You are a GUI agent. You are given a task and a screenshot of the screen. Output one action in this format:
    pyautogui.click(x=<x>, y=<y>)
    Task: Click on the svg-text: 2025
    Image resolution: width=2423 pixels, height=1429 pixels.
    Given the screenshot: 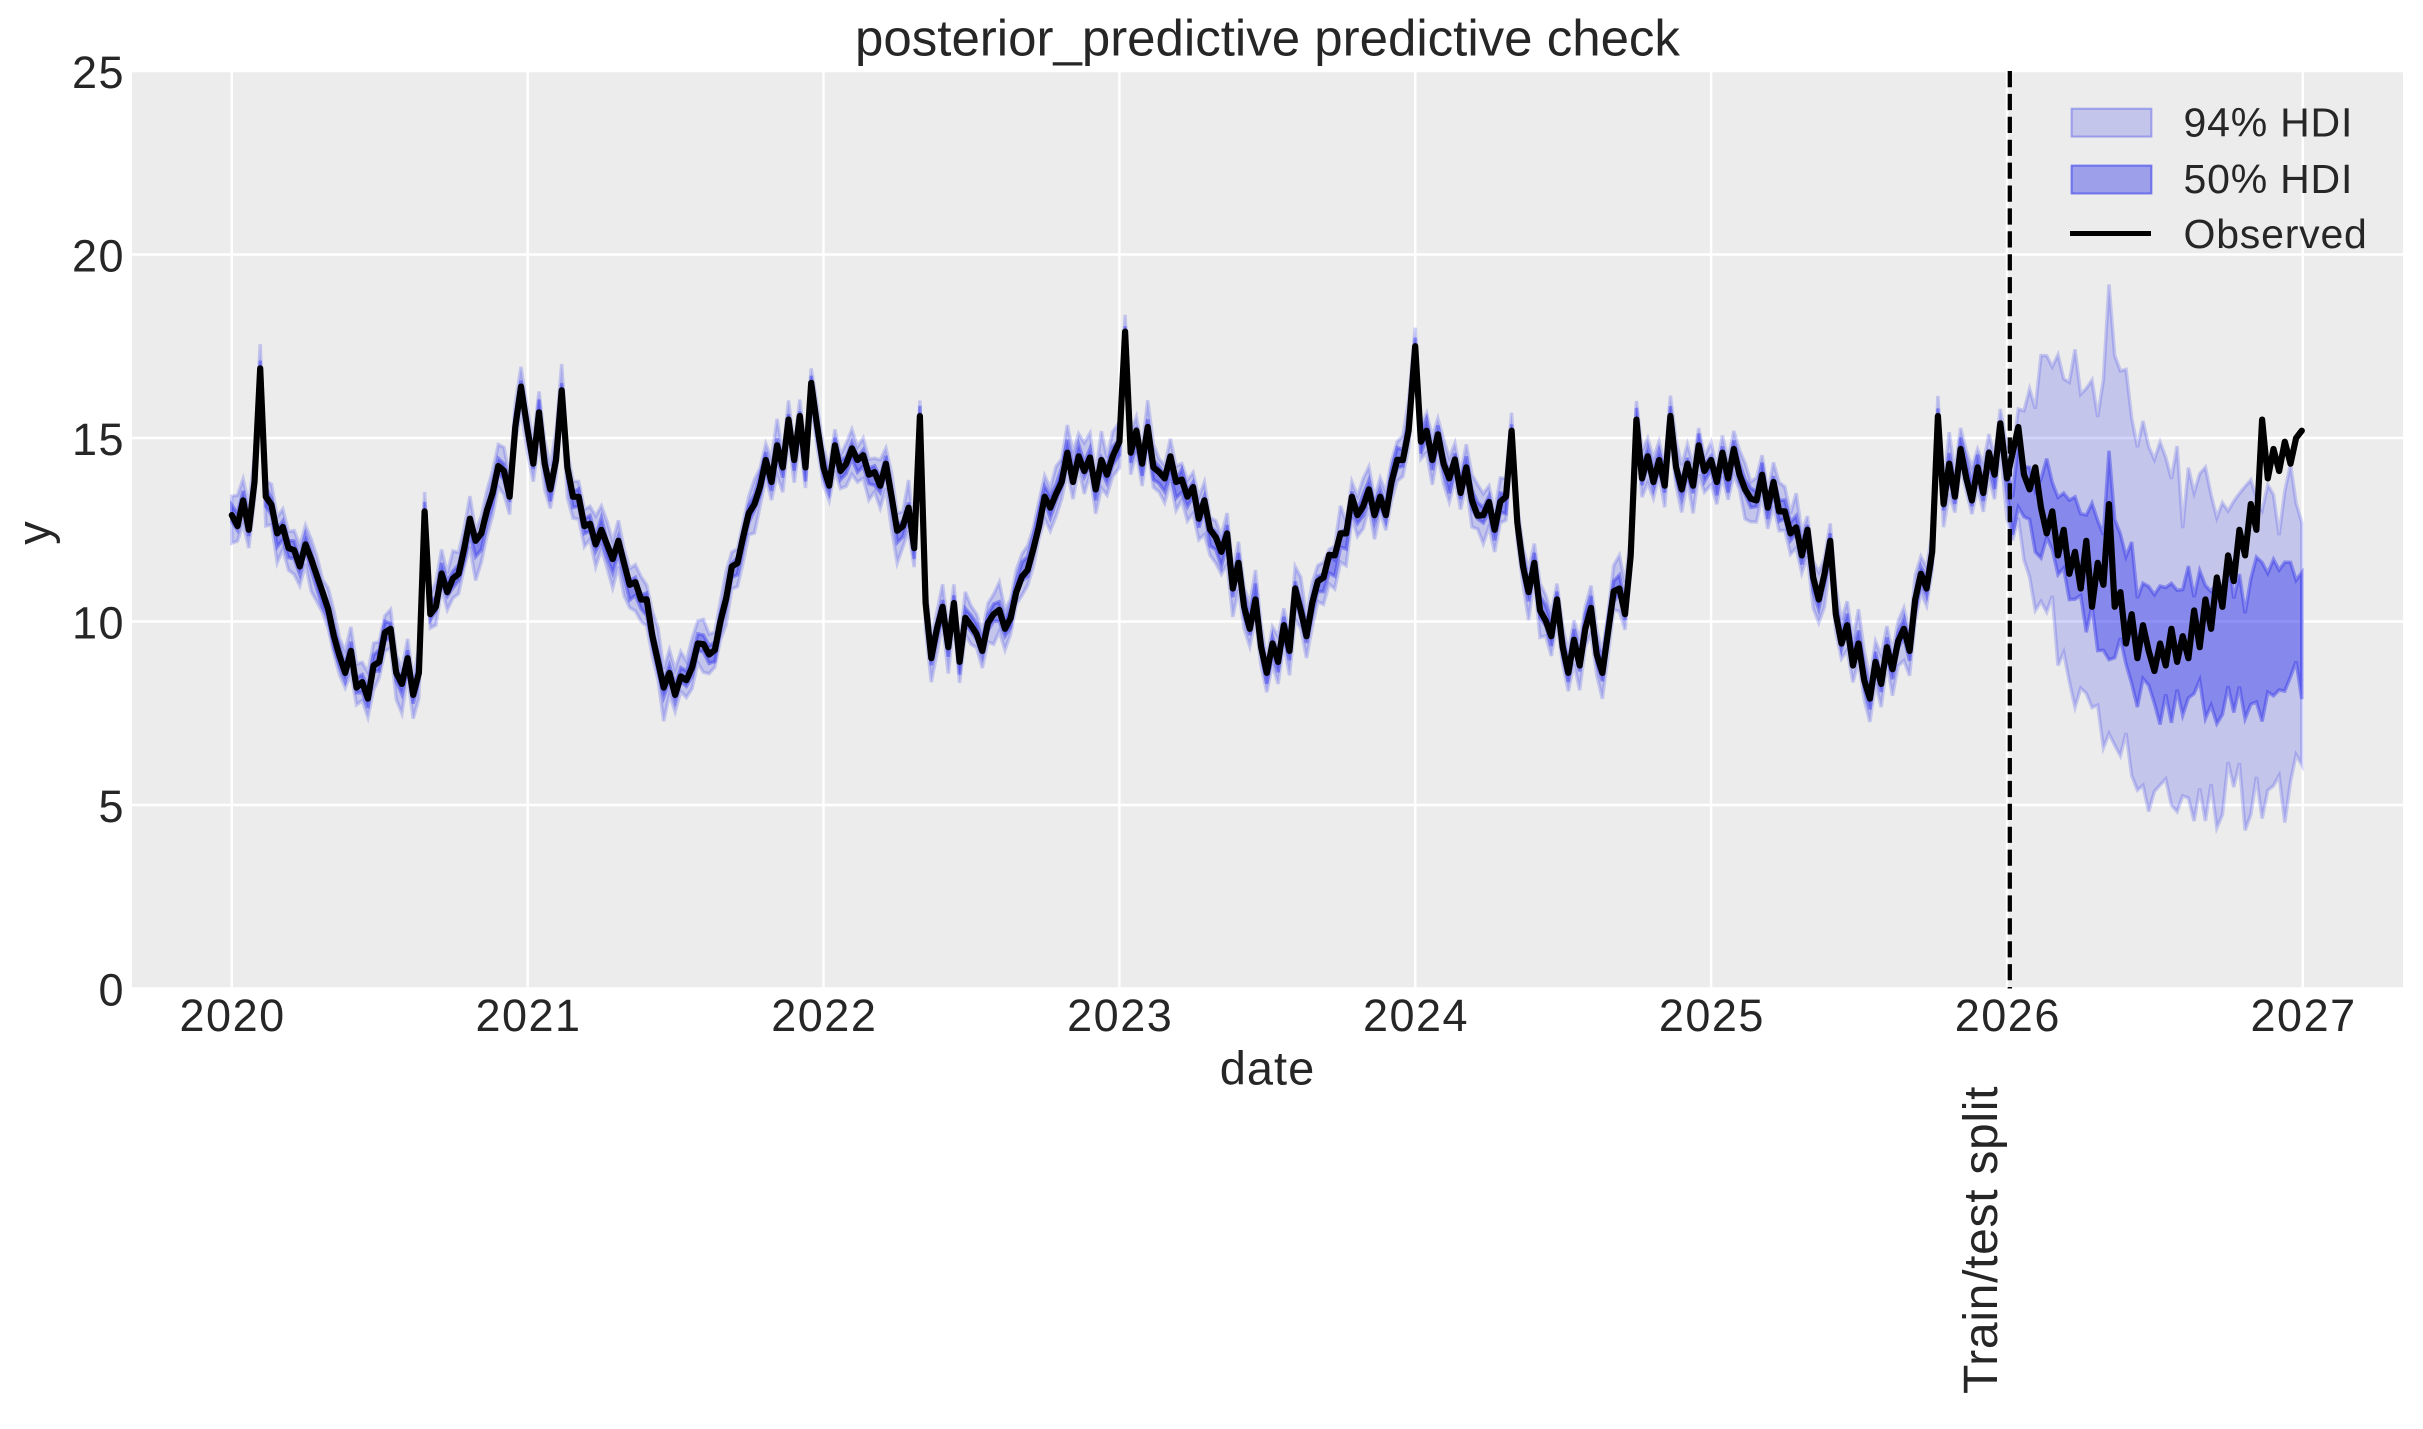 What is the action you would take?
    pyautogui.click(x=1712, y=1015)
    